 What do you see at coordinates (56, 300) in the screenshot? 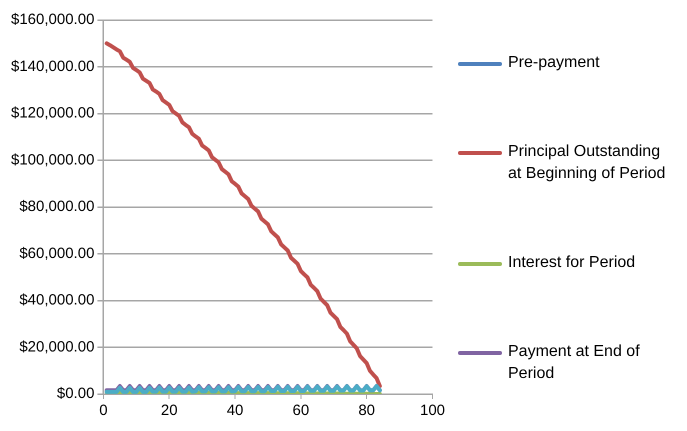
I see `y-tick-label: $40,000.00` at bounding box center [56, 300].